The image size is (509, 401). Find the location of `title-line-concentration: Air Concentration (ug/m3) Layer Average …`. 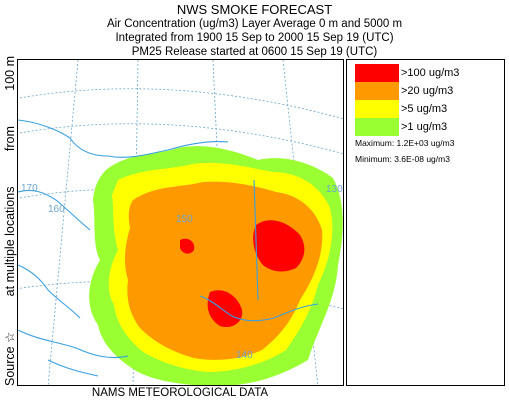

title-line-concentration: Air Concentration (ug/m3) Layer Average … is located at coordinates (254, 24).